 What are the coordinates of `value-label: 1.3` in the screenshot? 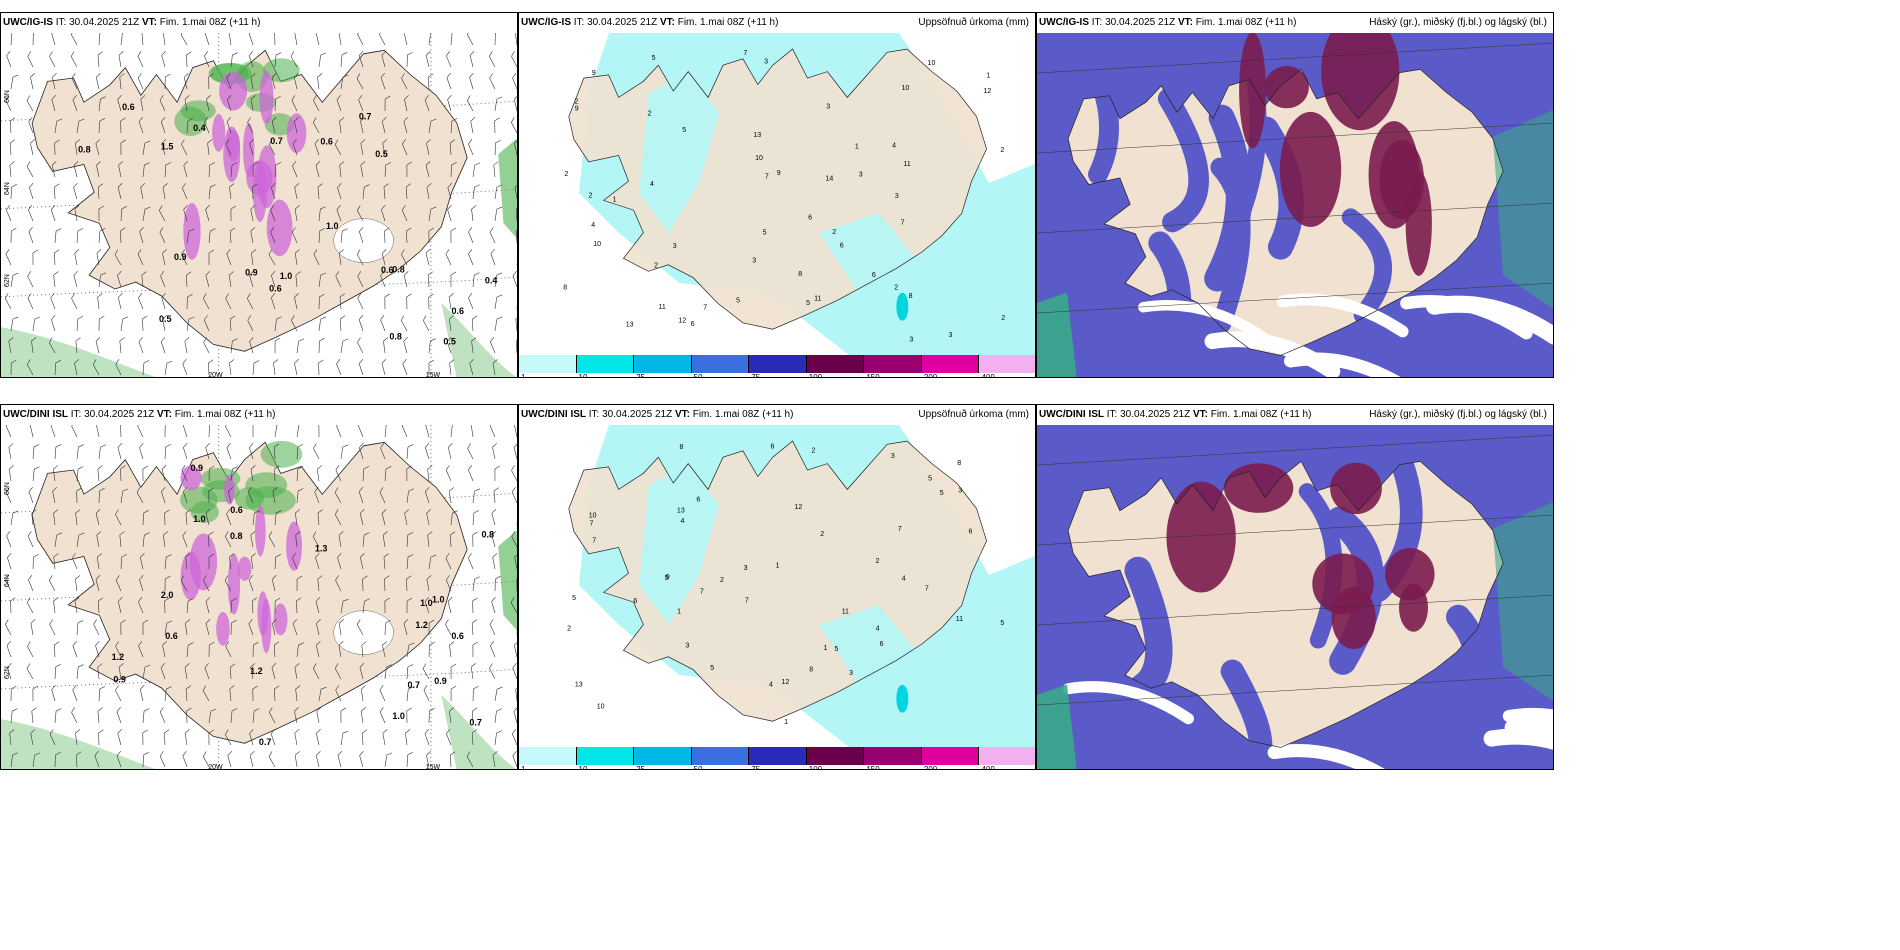 It's located at (321, 548).